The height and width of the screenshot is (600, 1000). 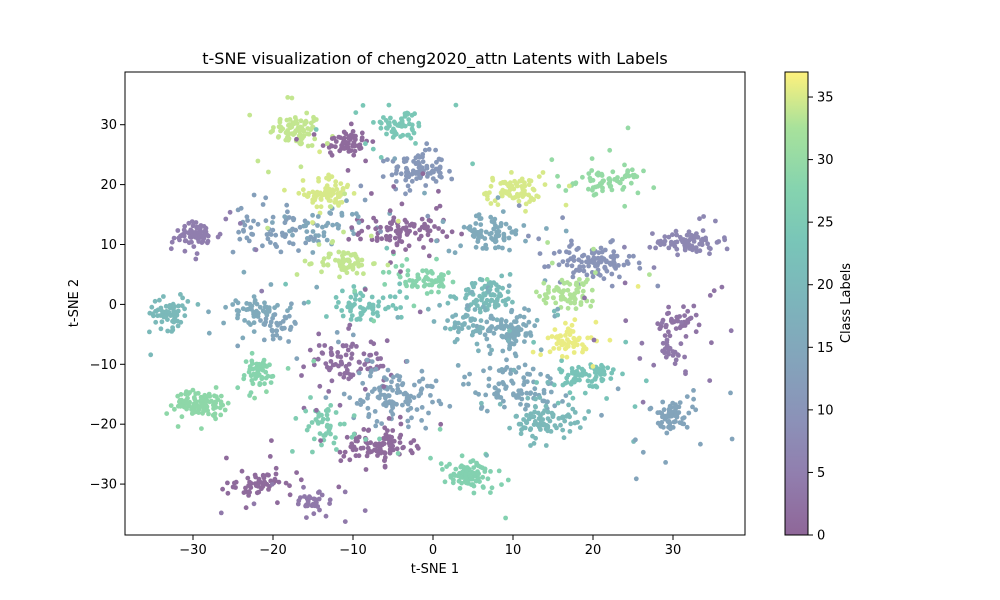 I want to click on y-tick-label: 30, so click(x=108, y=125).